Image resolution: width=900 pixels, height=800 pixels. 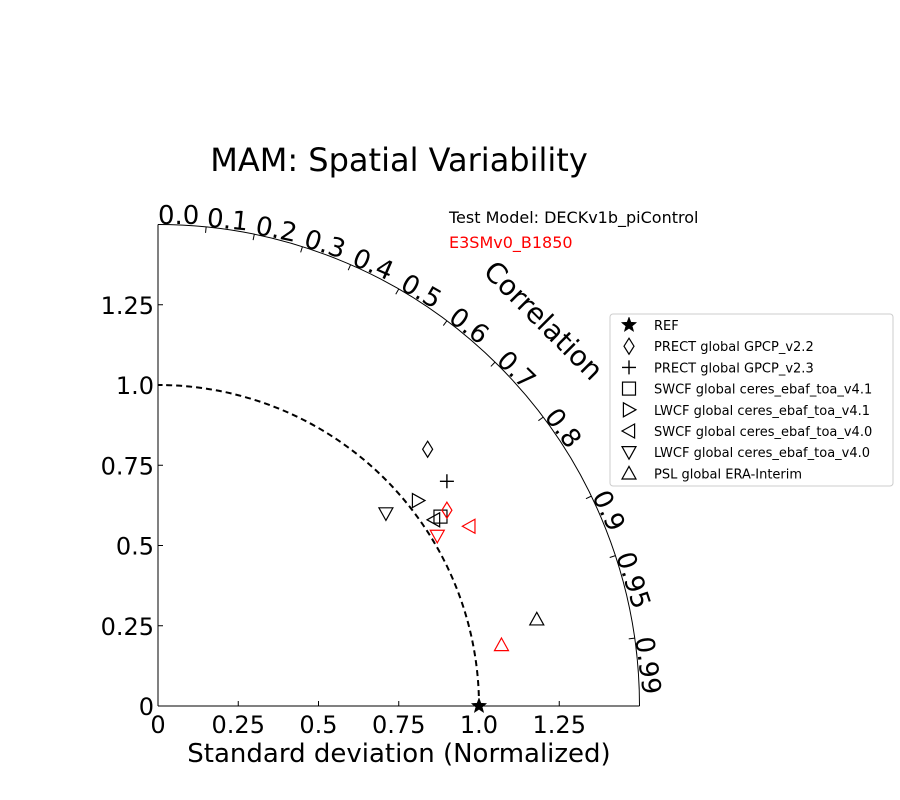 I want to click on legend-box, so click(x=751, y=400).